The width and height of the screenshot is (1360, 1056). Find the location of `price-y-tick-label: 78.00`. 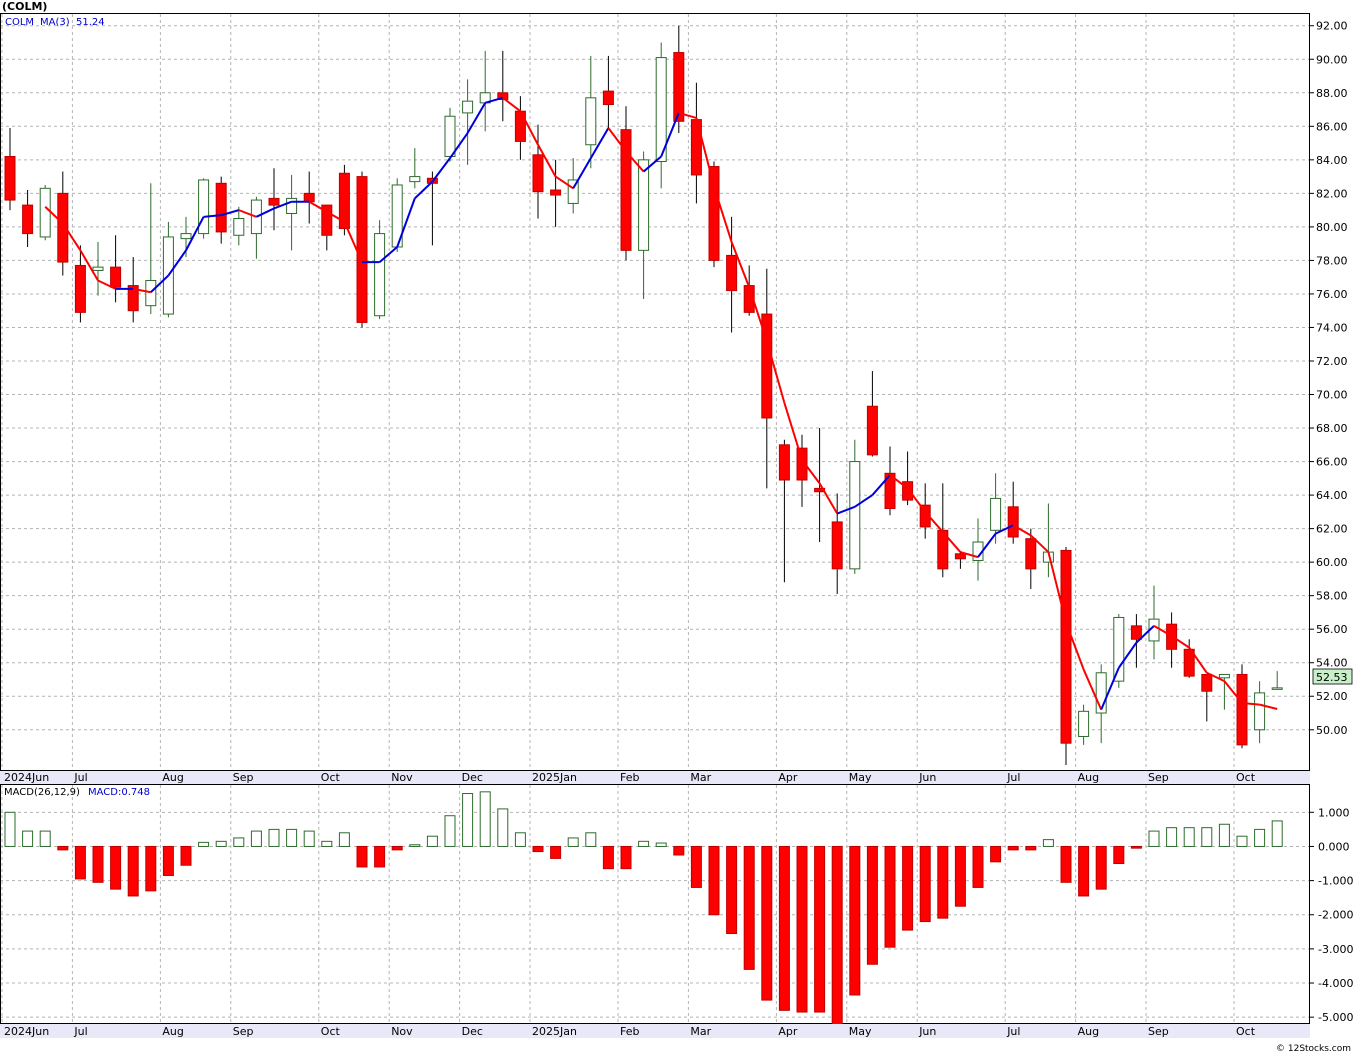

price-y-tick-label: 78.00 is located at coordinates (1332, 260).